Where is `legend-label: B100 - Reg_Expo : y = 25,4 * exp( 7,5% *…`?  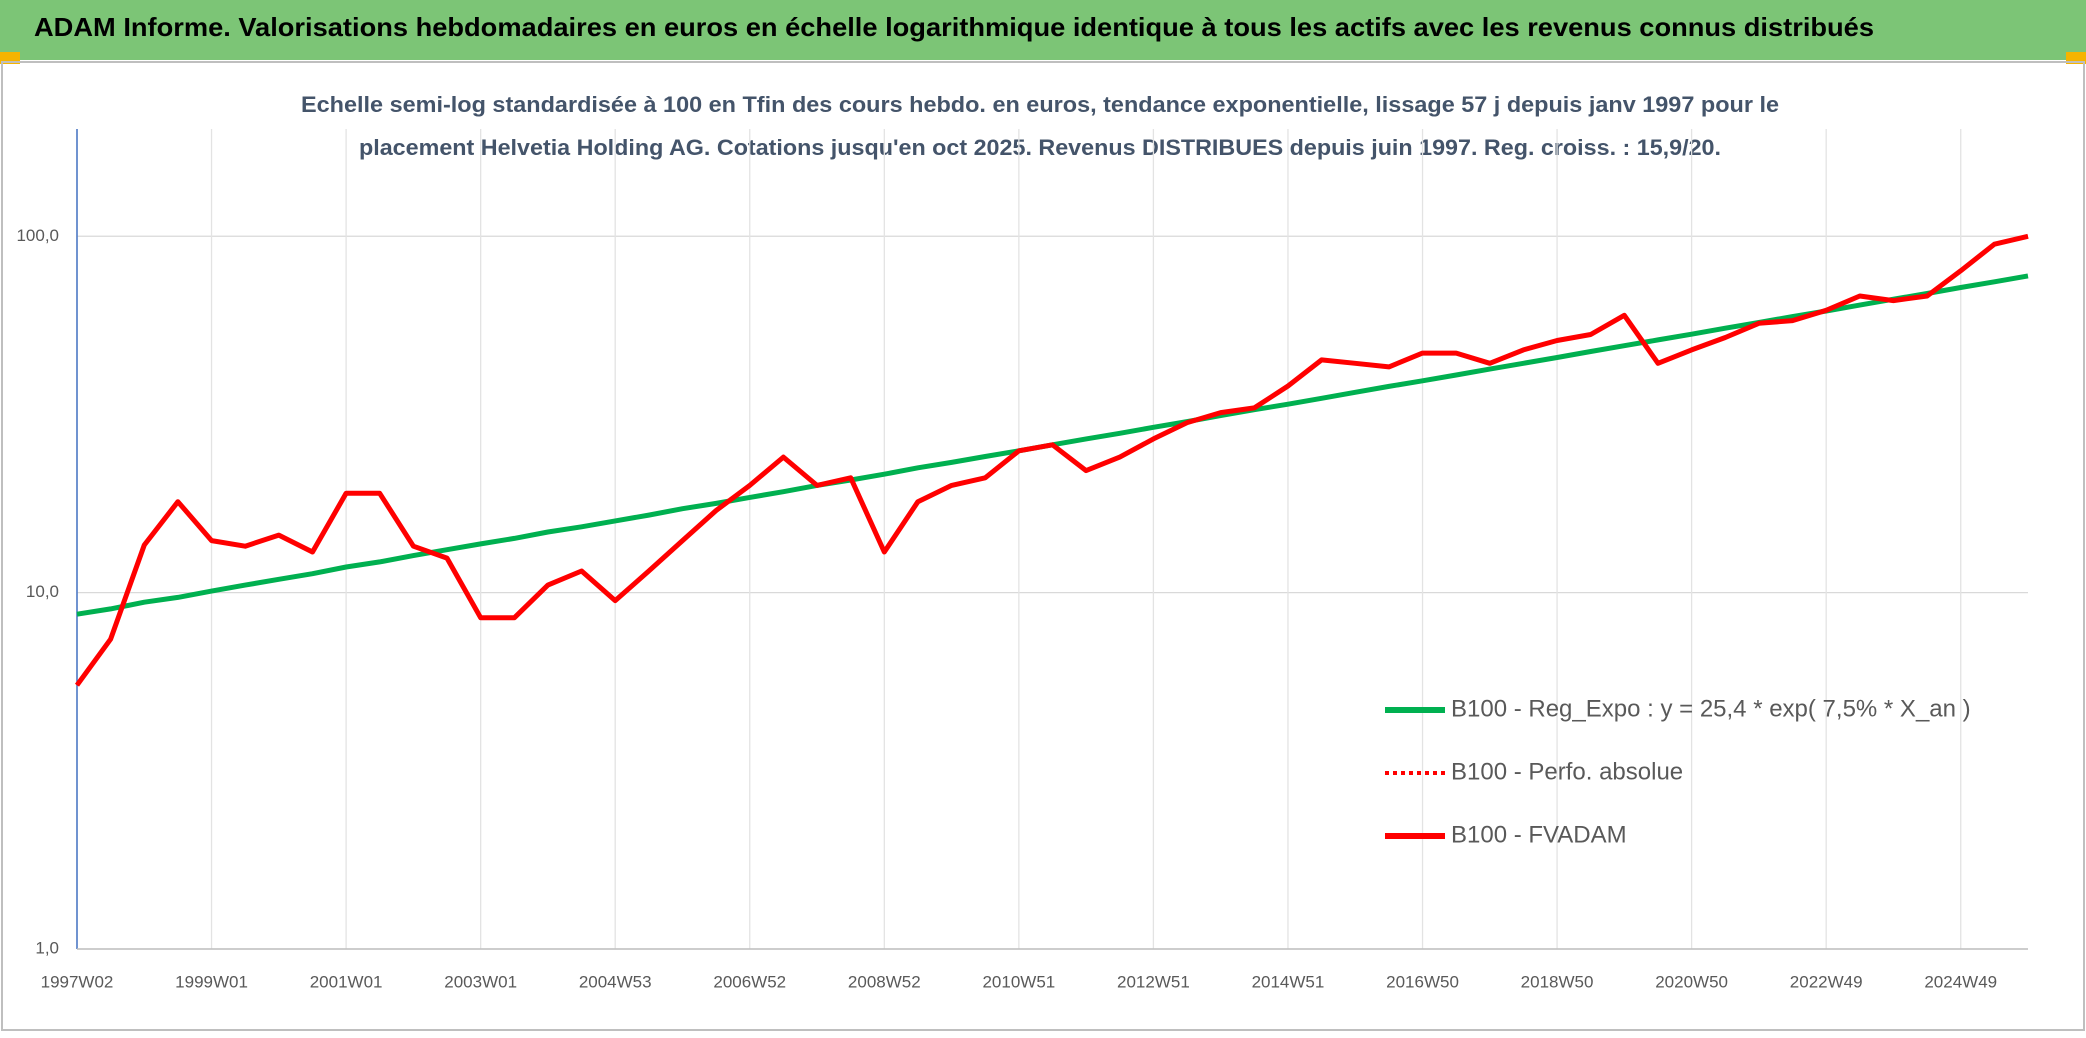
legend-label: B100 - Reg_Expo : y = 25,4 * exp( 7,5% *… is located at coordinates (1711, 708).